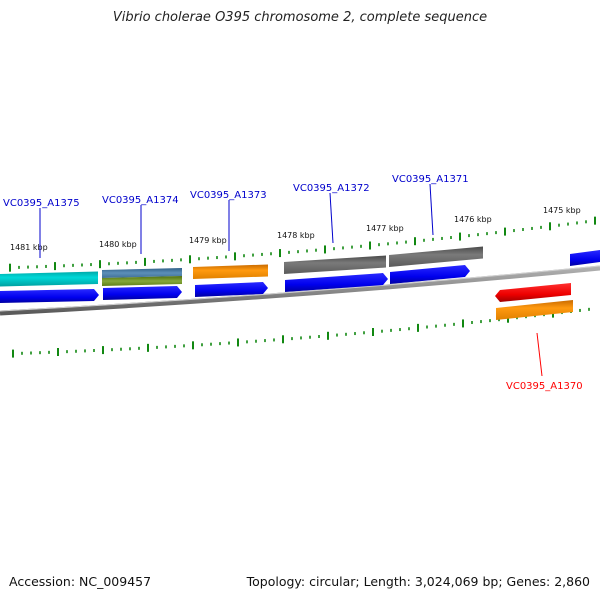  What do you see at coordinates (80, 581) in the screenshot?
I see `accession-text: Accession: NC_009457` at bounding box center [80, 581].